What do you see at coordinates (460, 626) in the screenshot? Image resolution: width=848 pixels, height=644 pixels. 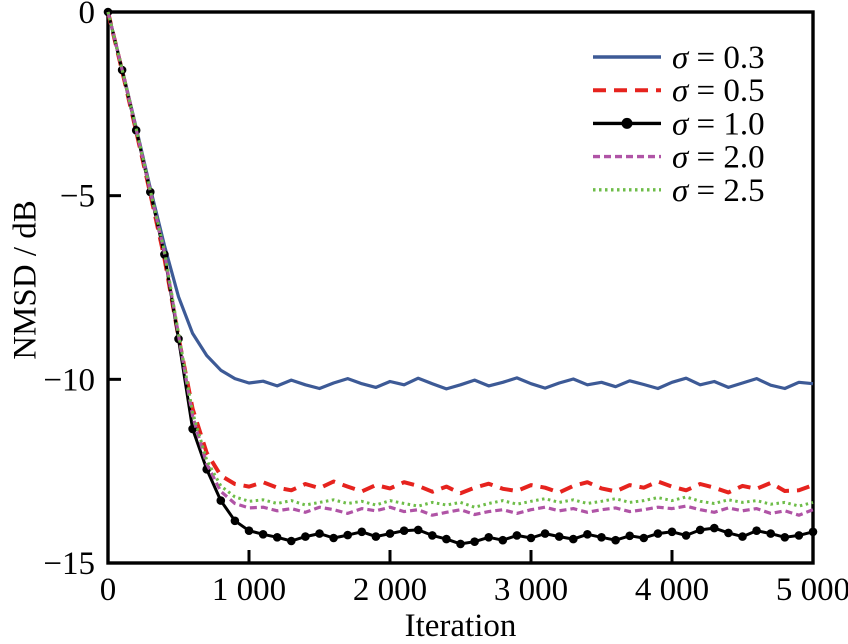 I see `x-axis-title: Iteration` at bounding box center [460, 626].